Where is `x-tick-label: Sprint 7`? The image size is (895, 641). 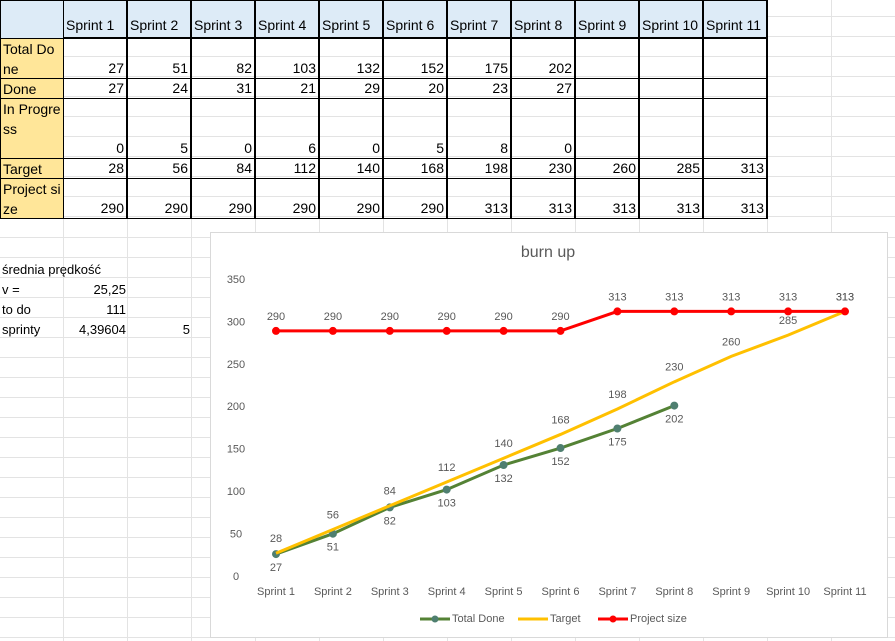
x-tick-label: Sprint 7 is located at coordinates (617, 592).